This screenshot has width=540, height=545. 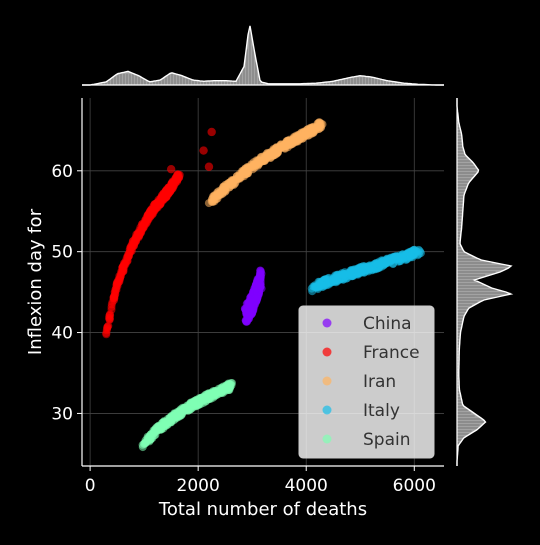 I want to click on series-italy, so click(x=366, y=270).